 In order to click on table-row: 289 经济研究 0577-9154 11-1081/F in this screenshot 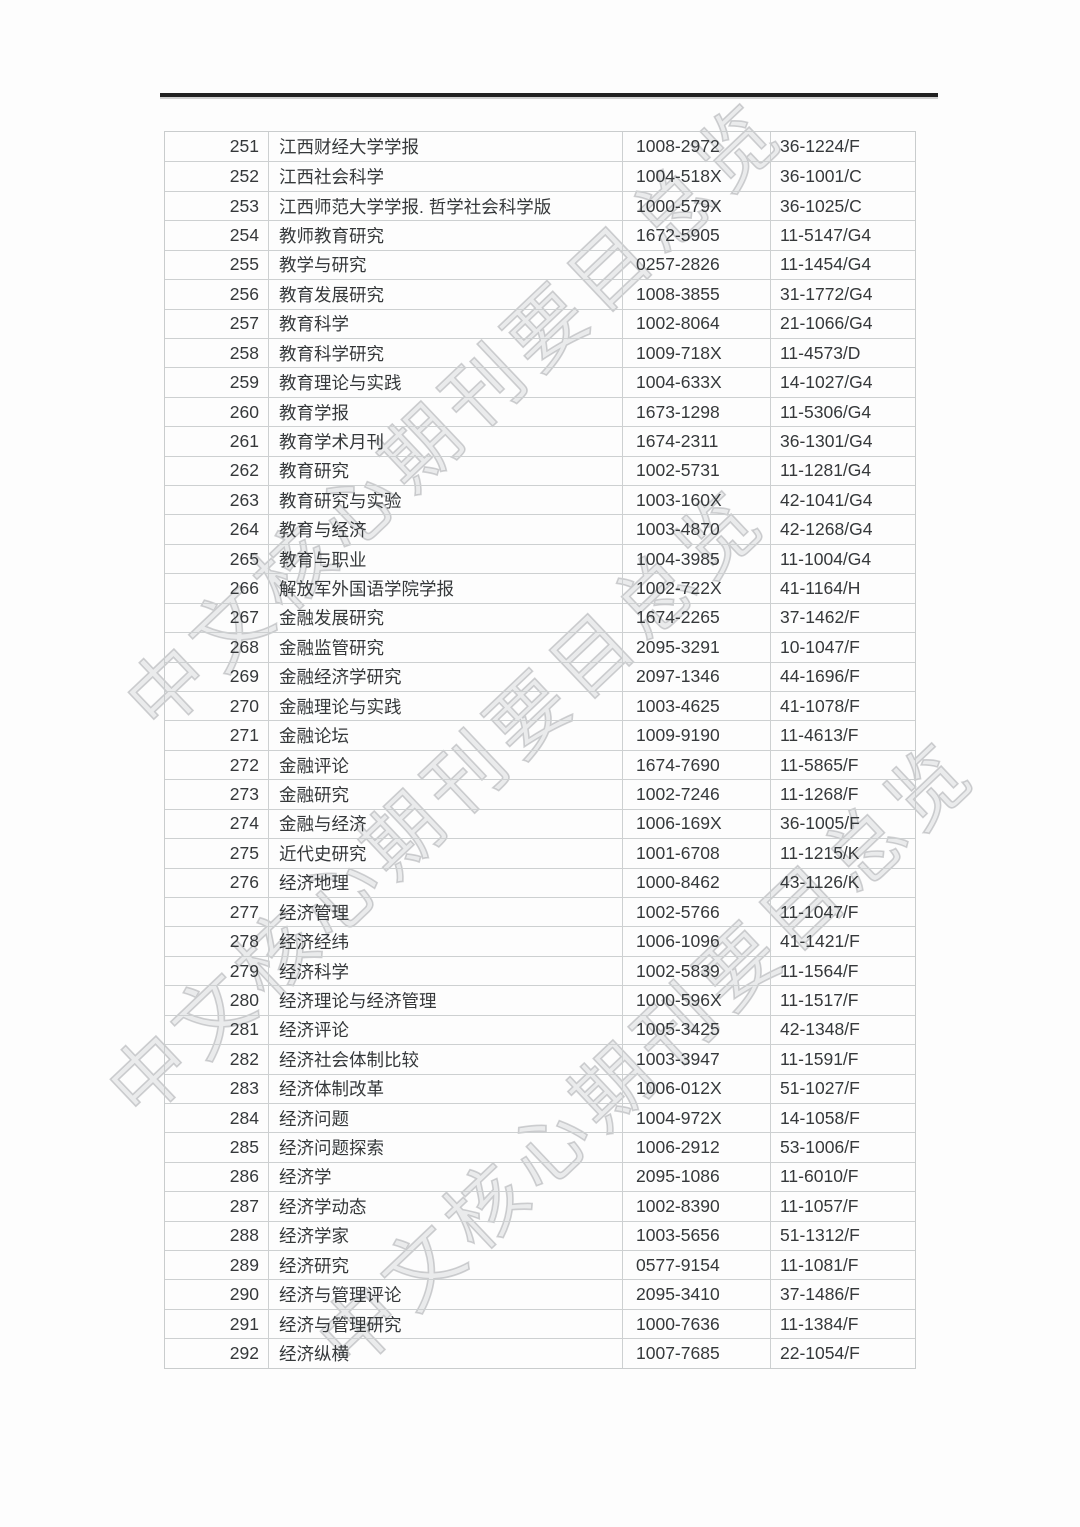, I will do `click(540, 1265)`.